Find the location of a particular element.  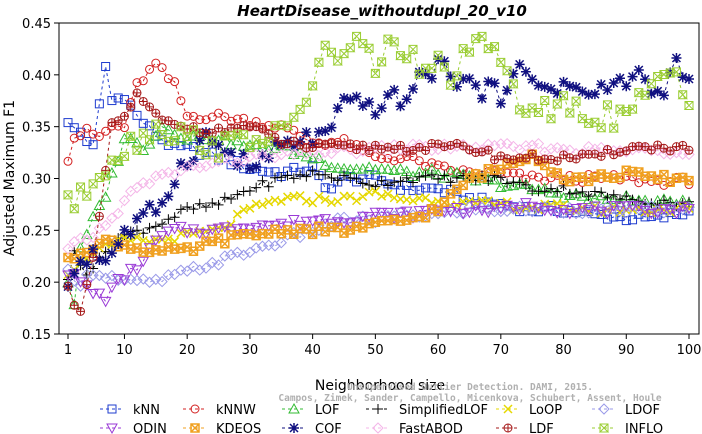

x-tick-label: 10 is located at coordinates (124, 350).